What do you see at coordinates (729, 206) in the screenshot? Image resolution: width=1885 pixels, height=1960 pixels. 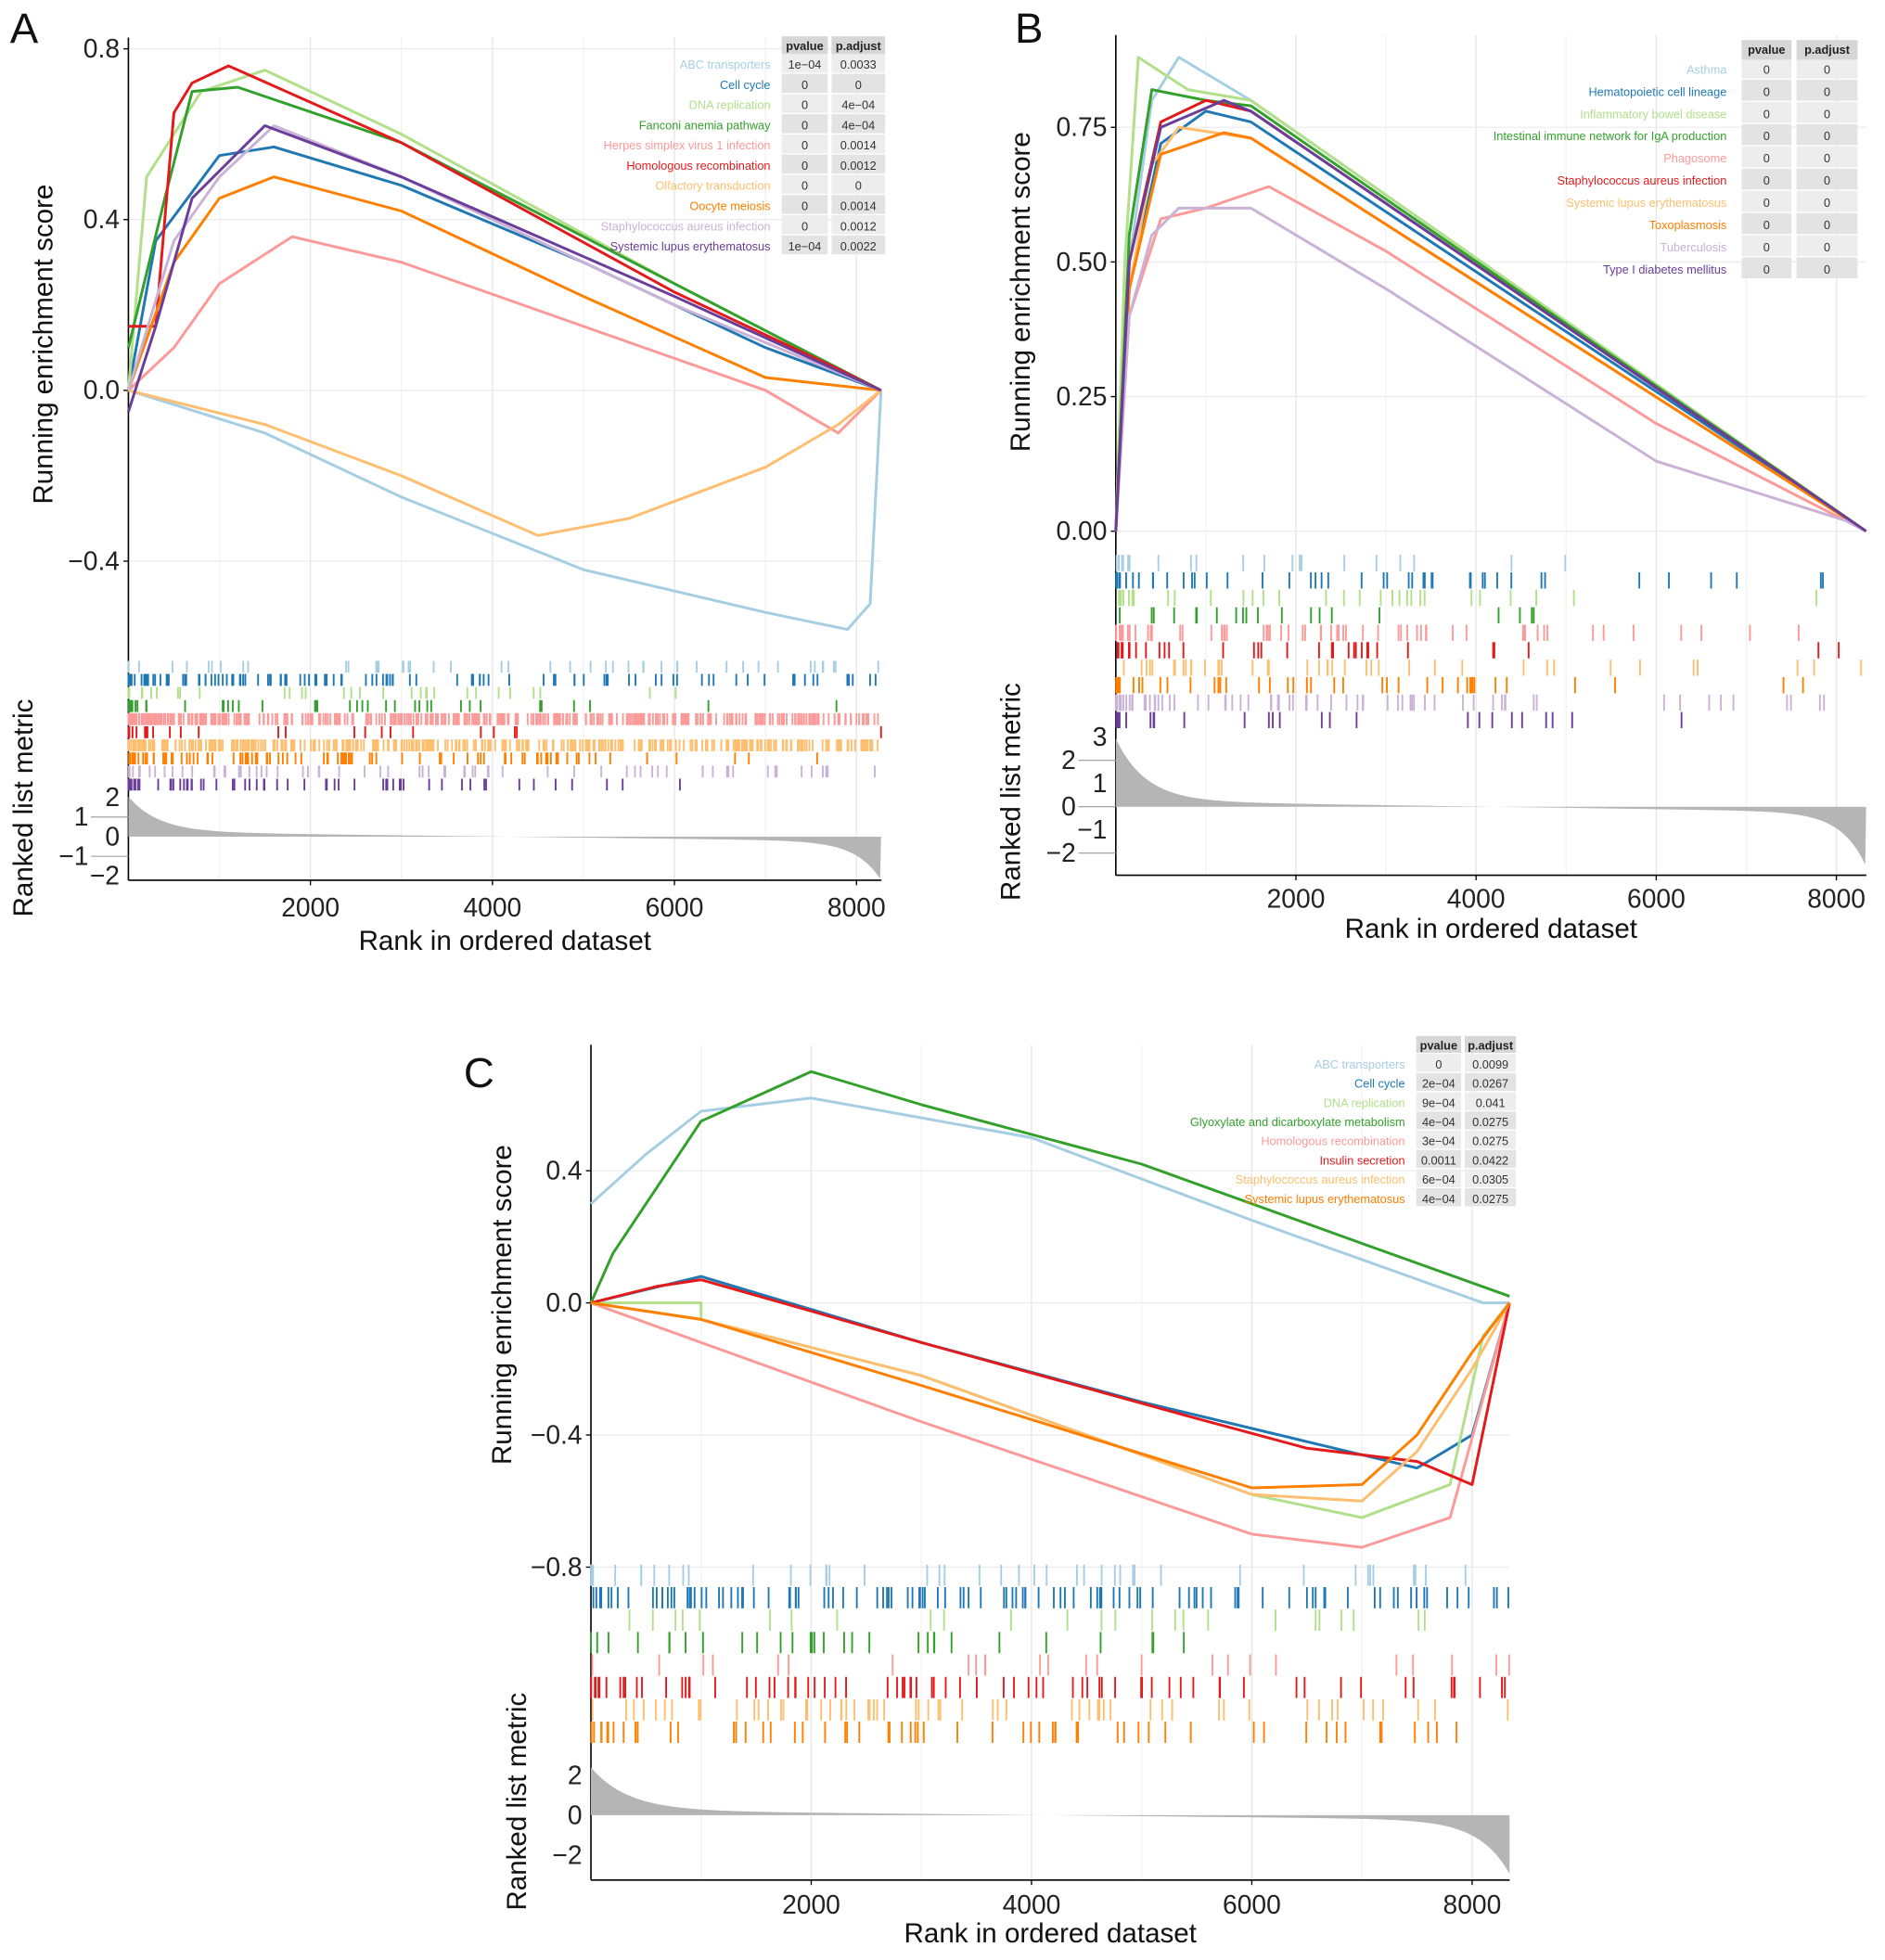 I see `legend-label: Oocyte meiosis` at bounding box center [729, 206].